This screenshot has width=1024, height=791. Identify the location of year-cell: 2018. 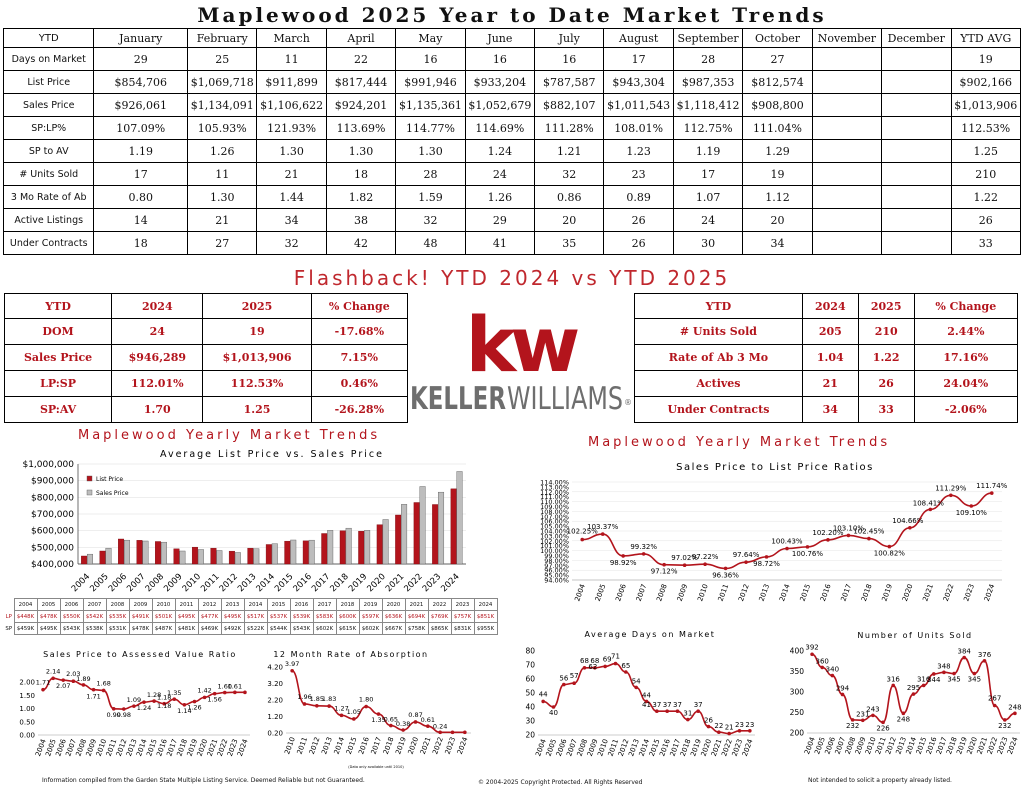
(347, 604).